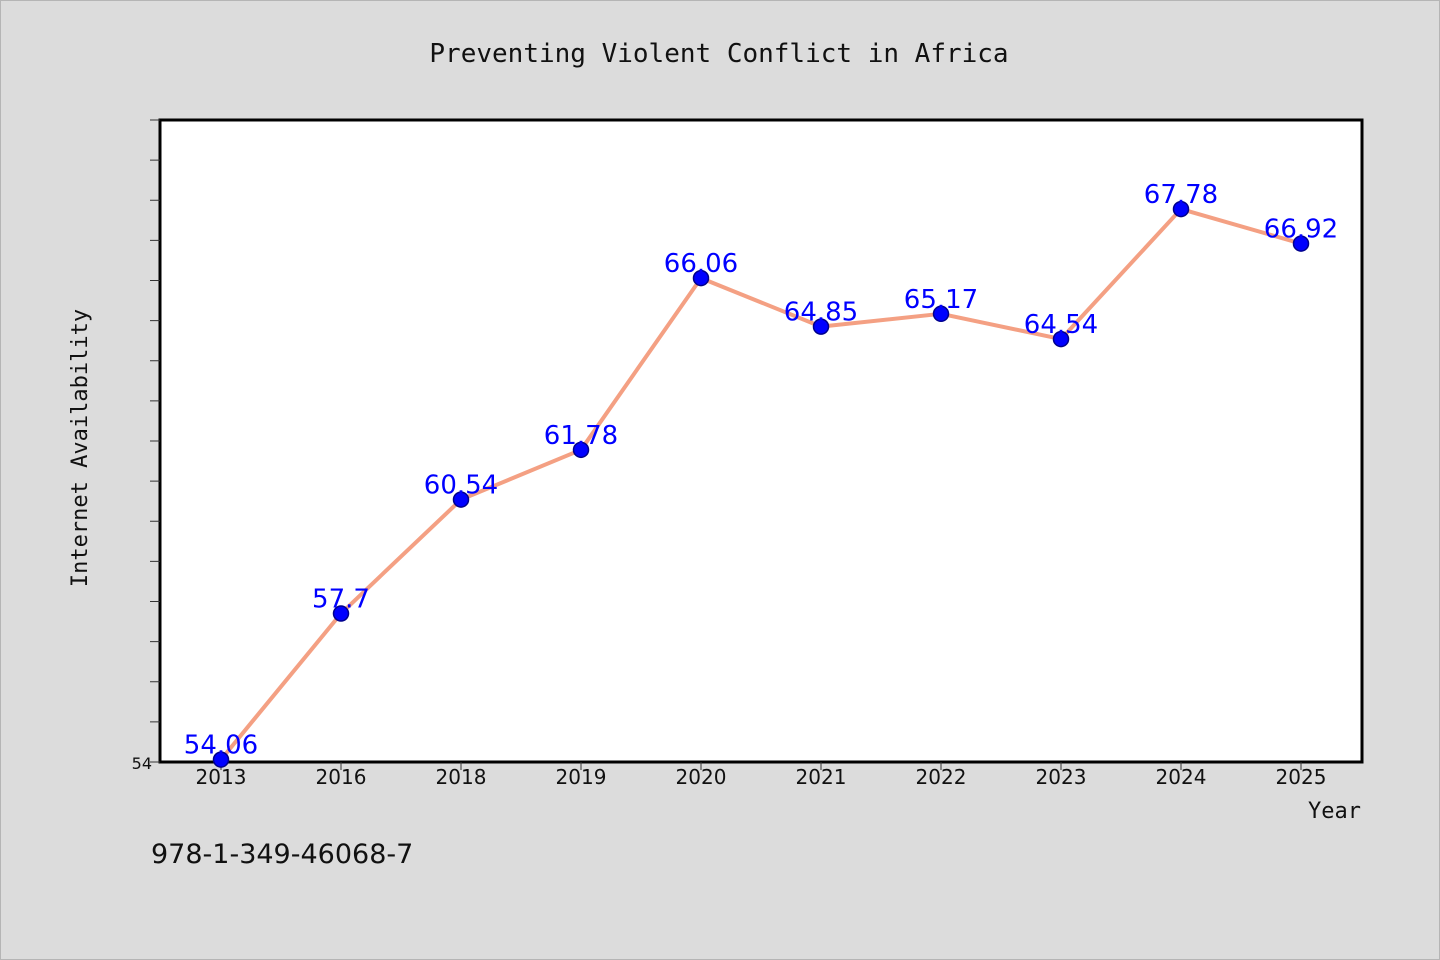  I want to click on data-label: 64.85, so click(821, 313).